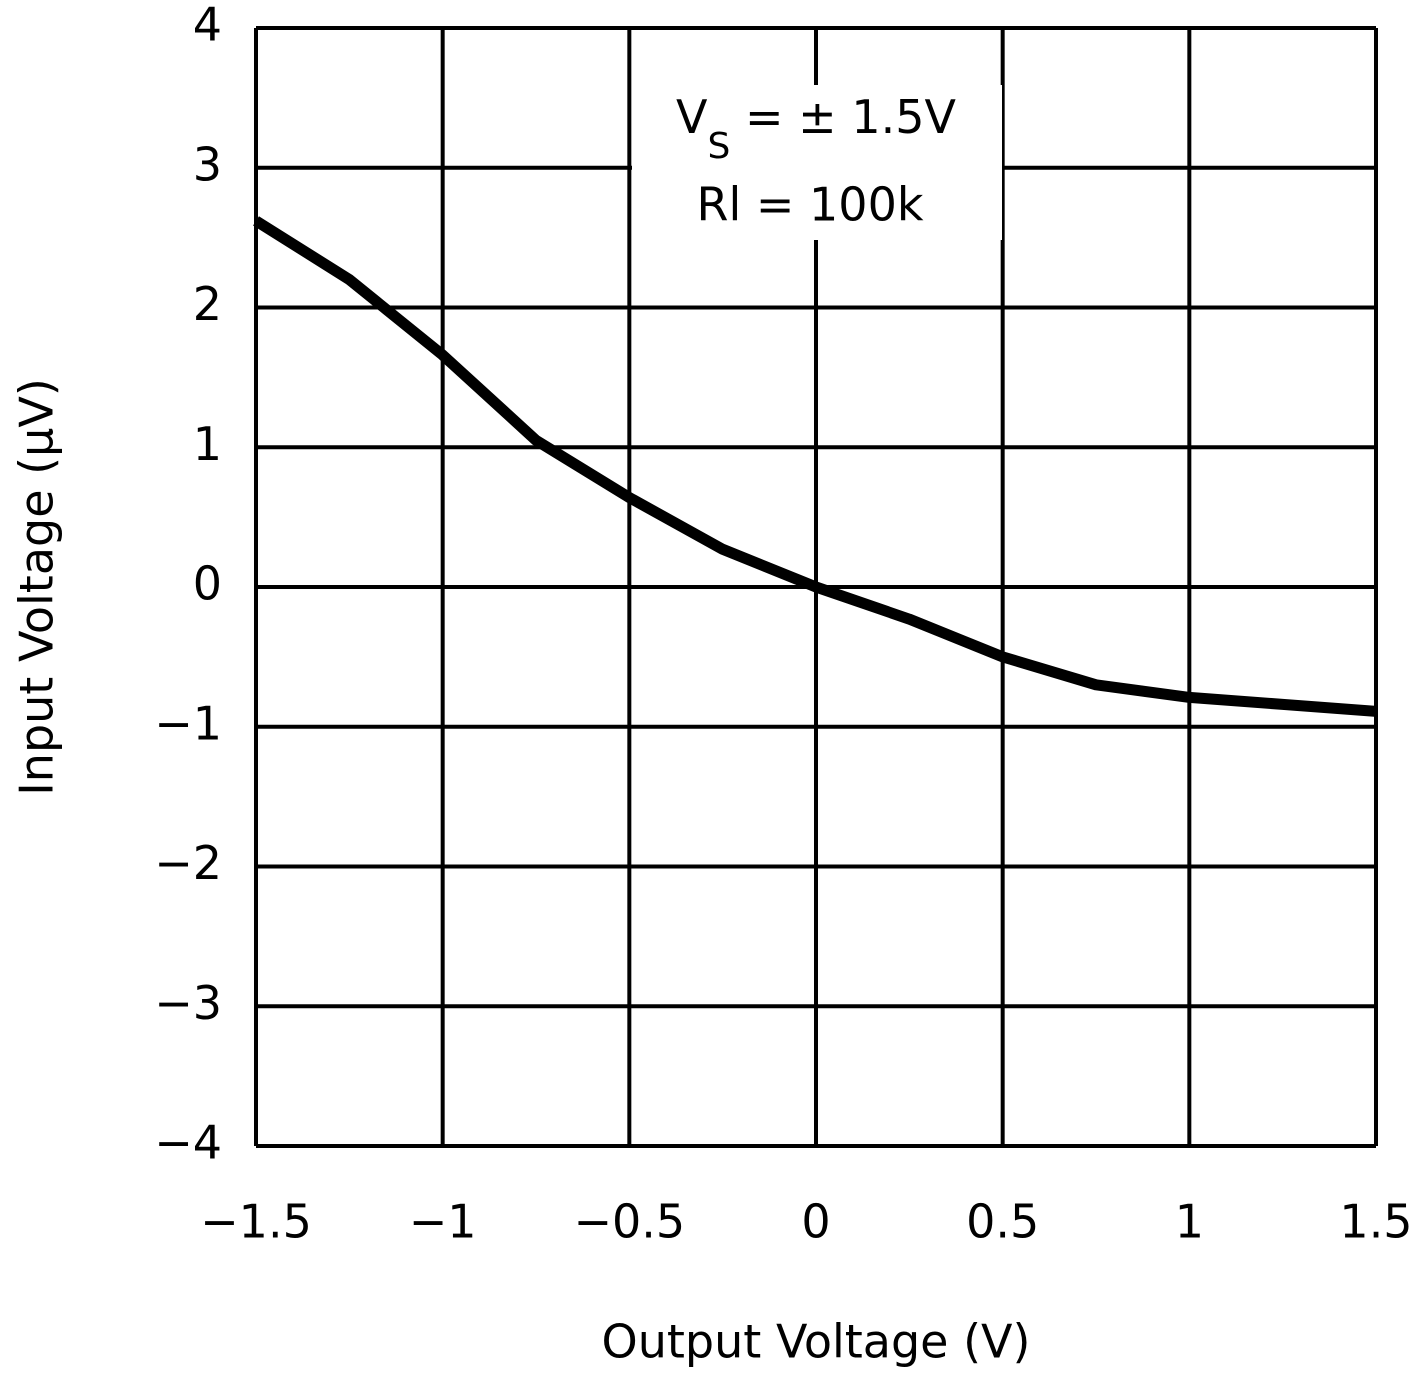  What do you see at coordinates (810, 205) in the screenshot?
I see `annotation: Rl = 100k` at bounding box center [810, 205].